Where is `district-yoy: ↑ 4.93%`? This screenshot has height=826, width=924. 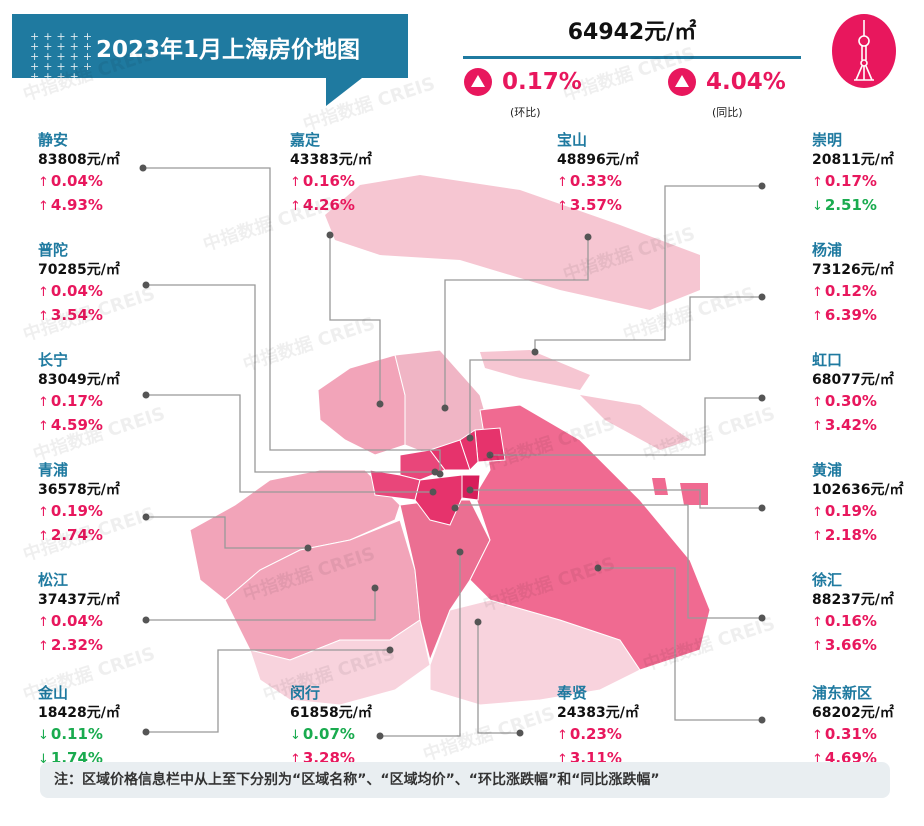 district-yoy: ↑ 4.93% is located at coordinates (70, 205).